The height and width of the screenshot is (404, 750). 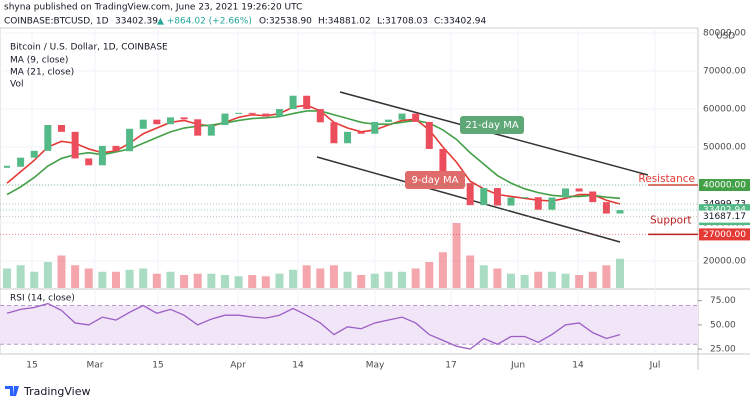 I want to click on x-tick-label: May, so click(x=375, y=366).